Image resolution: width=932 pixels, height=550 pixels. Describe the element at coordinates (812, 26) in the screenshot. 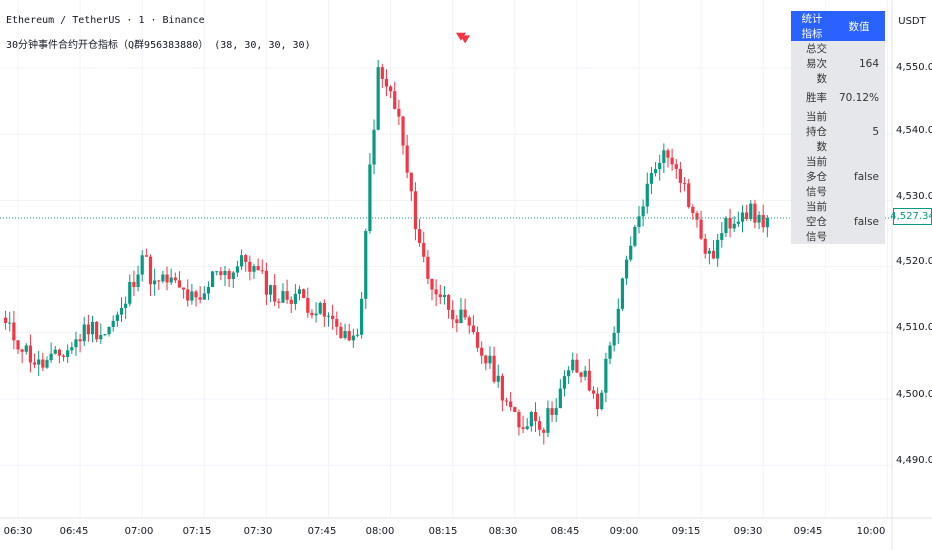

I see `stats-header-key: 统计指标` at that location.